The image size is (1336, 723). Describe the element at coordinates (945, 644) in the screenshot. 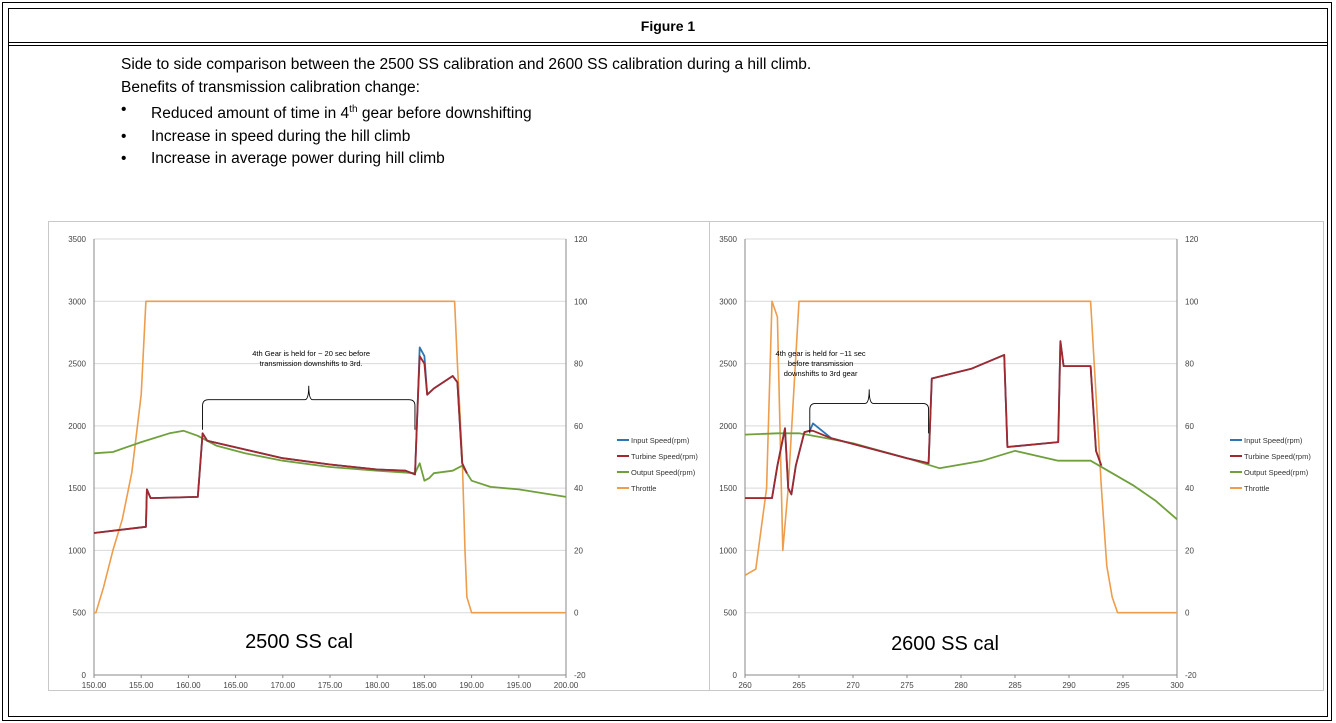

I see `chart-calibration-label: 2600 SS cal` at that location.